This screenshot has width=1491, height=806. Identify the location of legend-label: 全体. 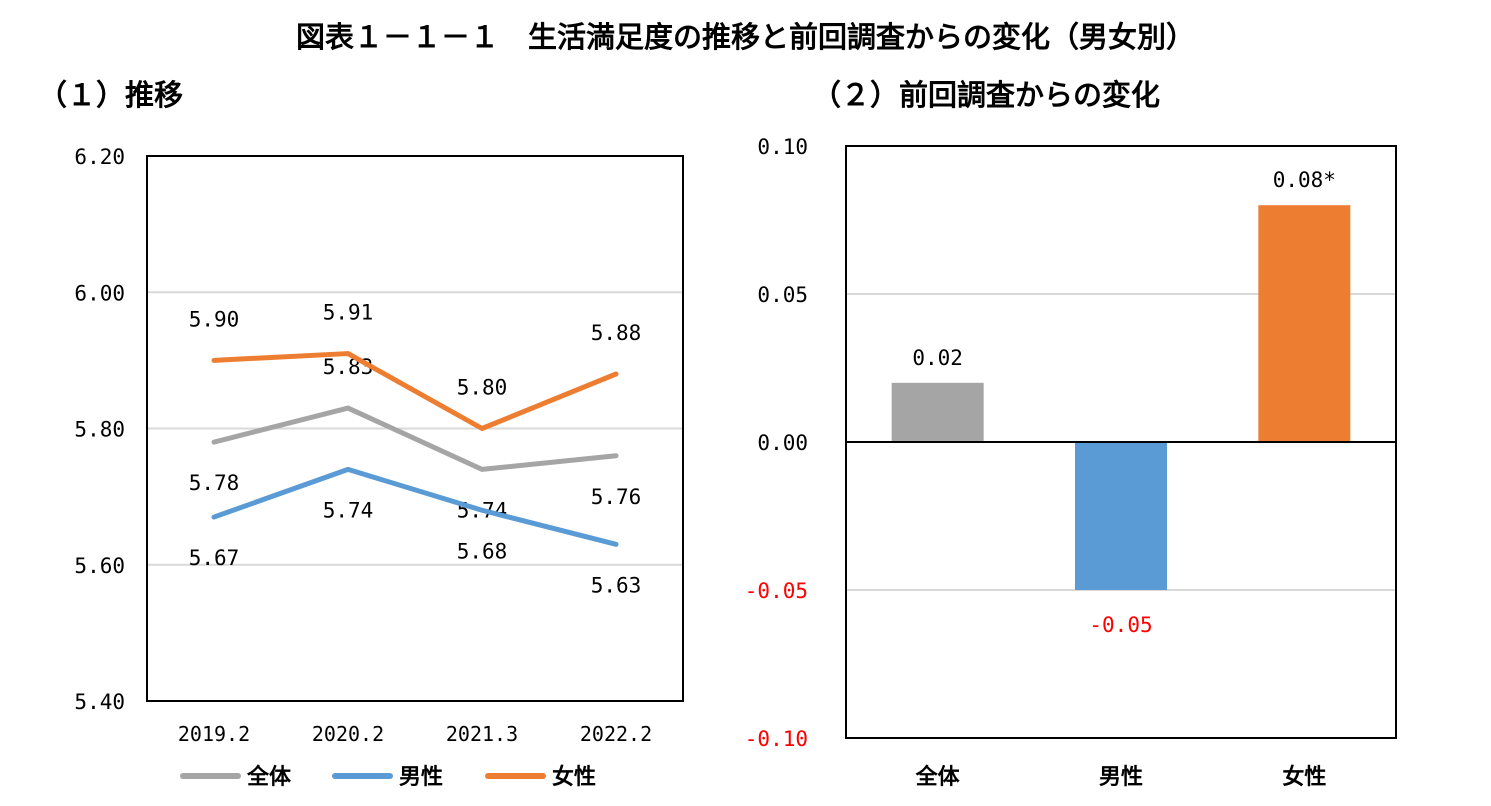
(269, 777).